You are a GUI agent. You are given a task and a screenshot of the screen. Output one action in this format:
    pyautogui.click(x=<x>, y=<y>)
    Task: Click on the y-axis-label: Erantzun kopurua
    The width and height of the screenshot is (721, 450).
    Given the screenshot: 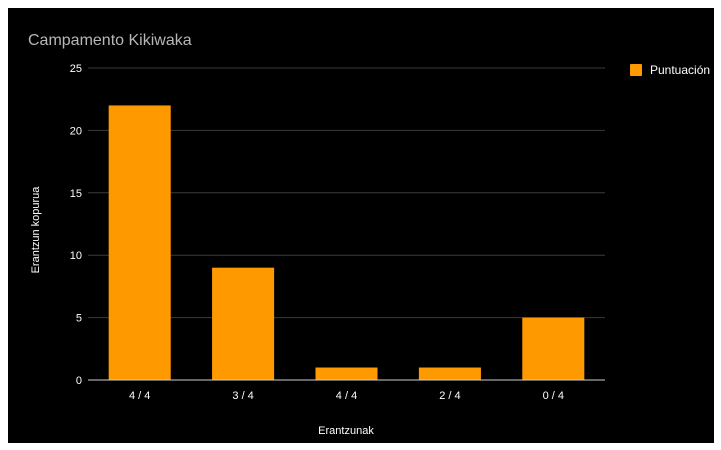 What is the action you would take?
    pyautogui.click(x=36, y=230)
    